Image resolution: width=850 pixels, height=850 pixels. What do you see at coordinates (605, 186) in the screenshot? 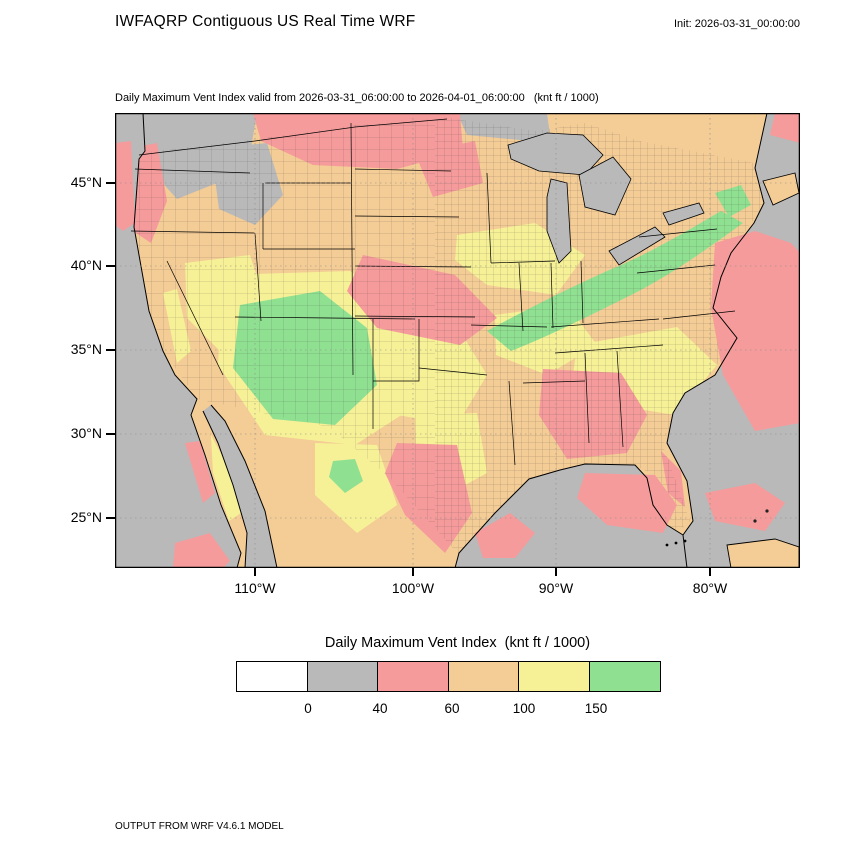
I see `lake-huron` at bounding box center [605, 186].